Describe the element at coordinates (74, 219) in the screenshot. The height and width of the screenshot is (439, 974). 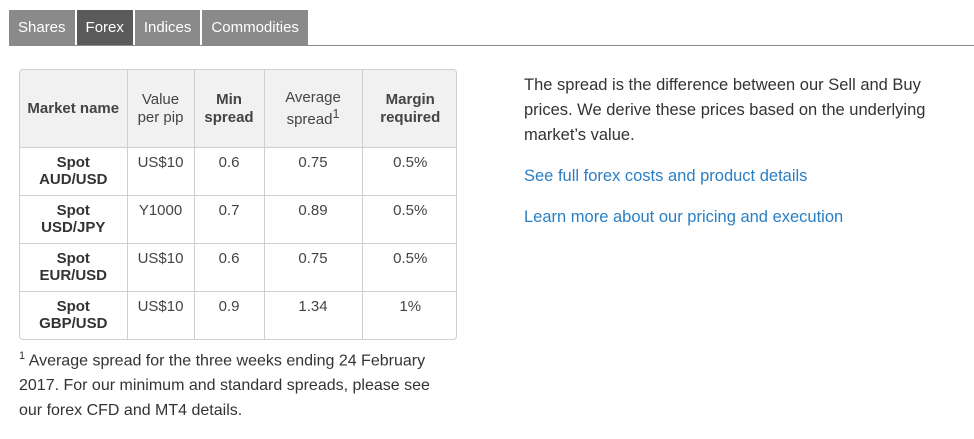
I see `market-cell: Spot USD/JPY` at that location.